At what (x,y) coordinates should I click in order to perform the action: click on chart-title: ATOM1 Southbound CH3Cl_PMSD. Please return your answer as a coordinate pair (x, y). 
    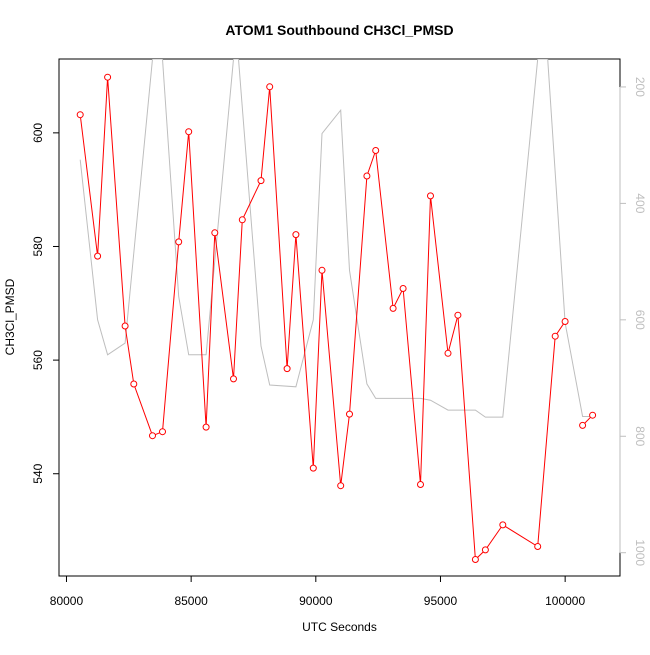
    Looking at the image, I should click on (339, 30).